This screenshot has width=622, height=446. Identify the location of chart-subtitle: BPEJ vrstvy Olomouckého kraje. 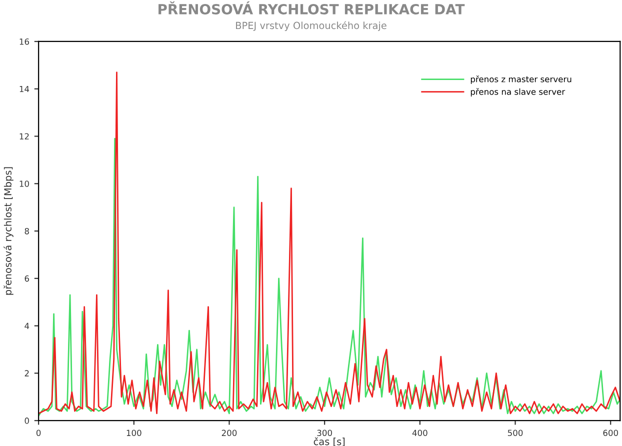
(311, 26).